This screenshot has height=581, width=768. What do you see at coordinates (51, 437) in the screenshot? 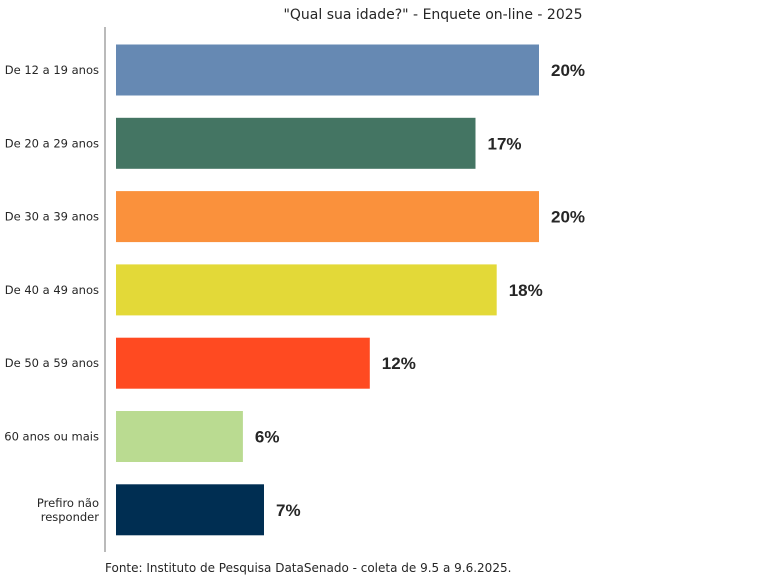
I see `category-label: 60 anos ou mais` at bounding box center [51, 437].